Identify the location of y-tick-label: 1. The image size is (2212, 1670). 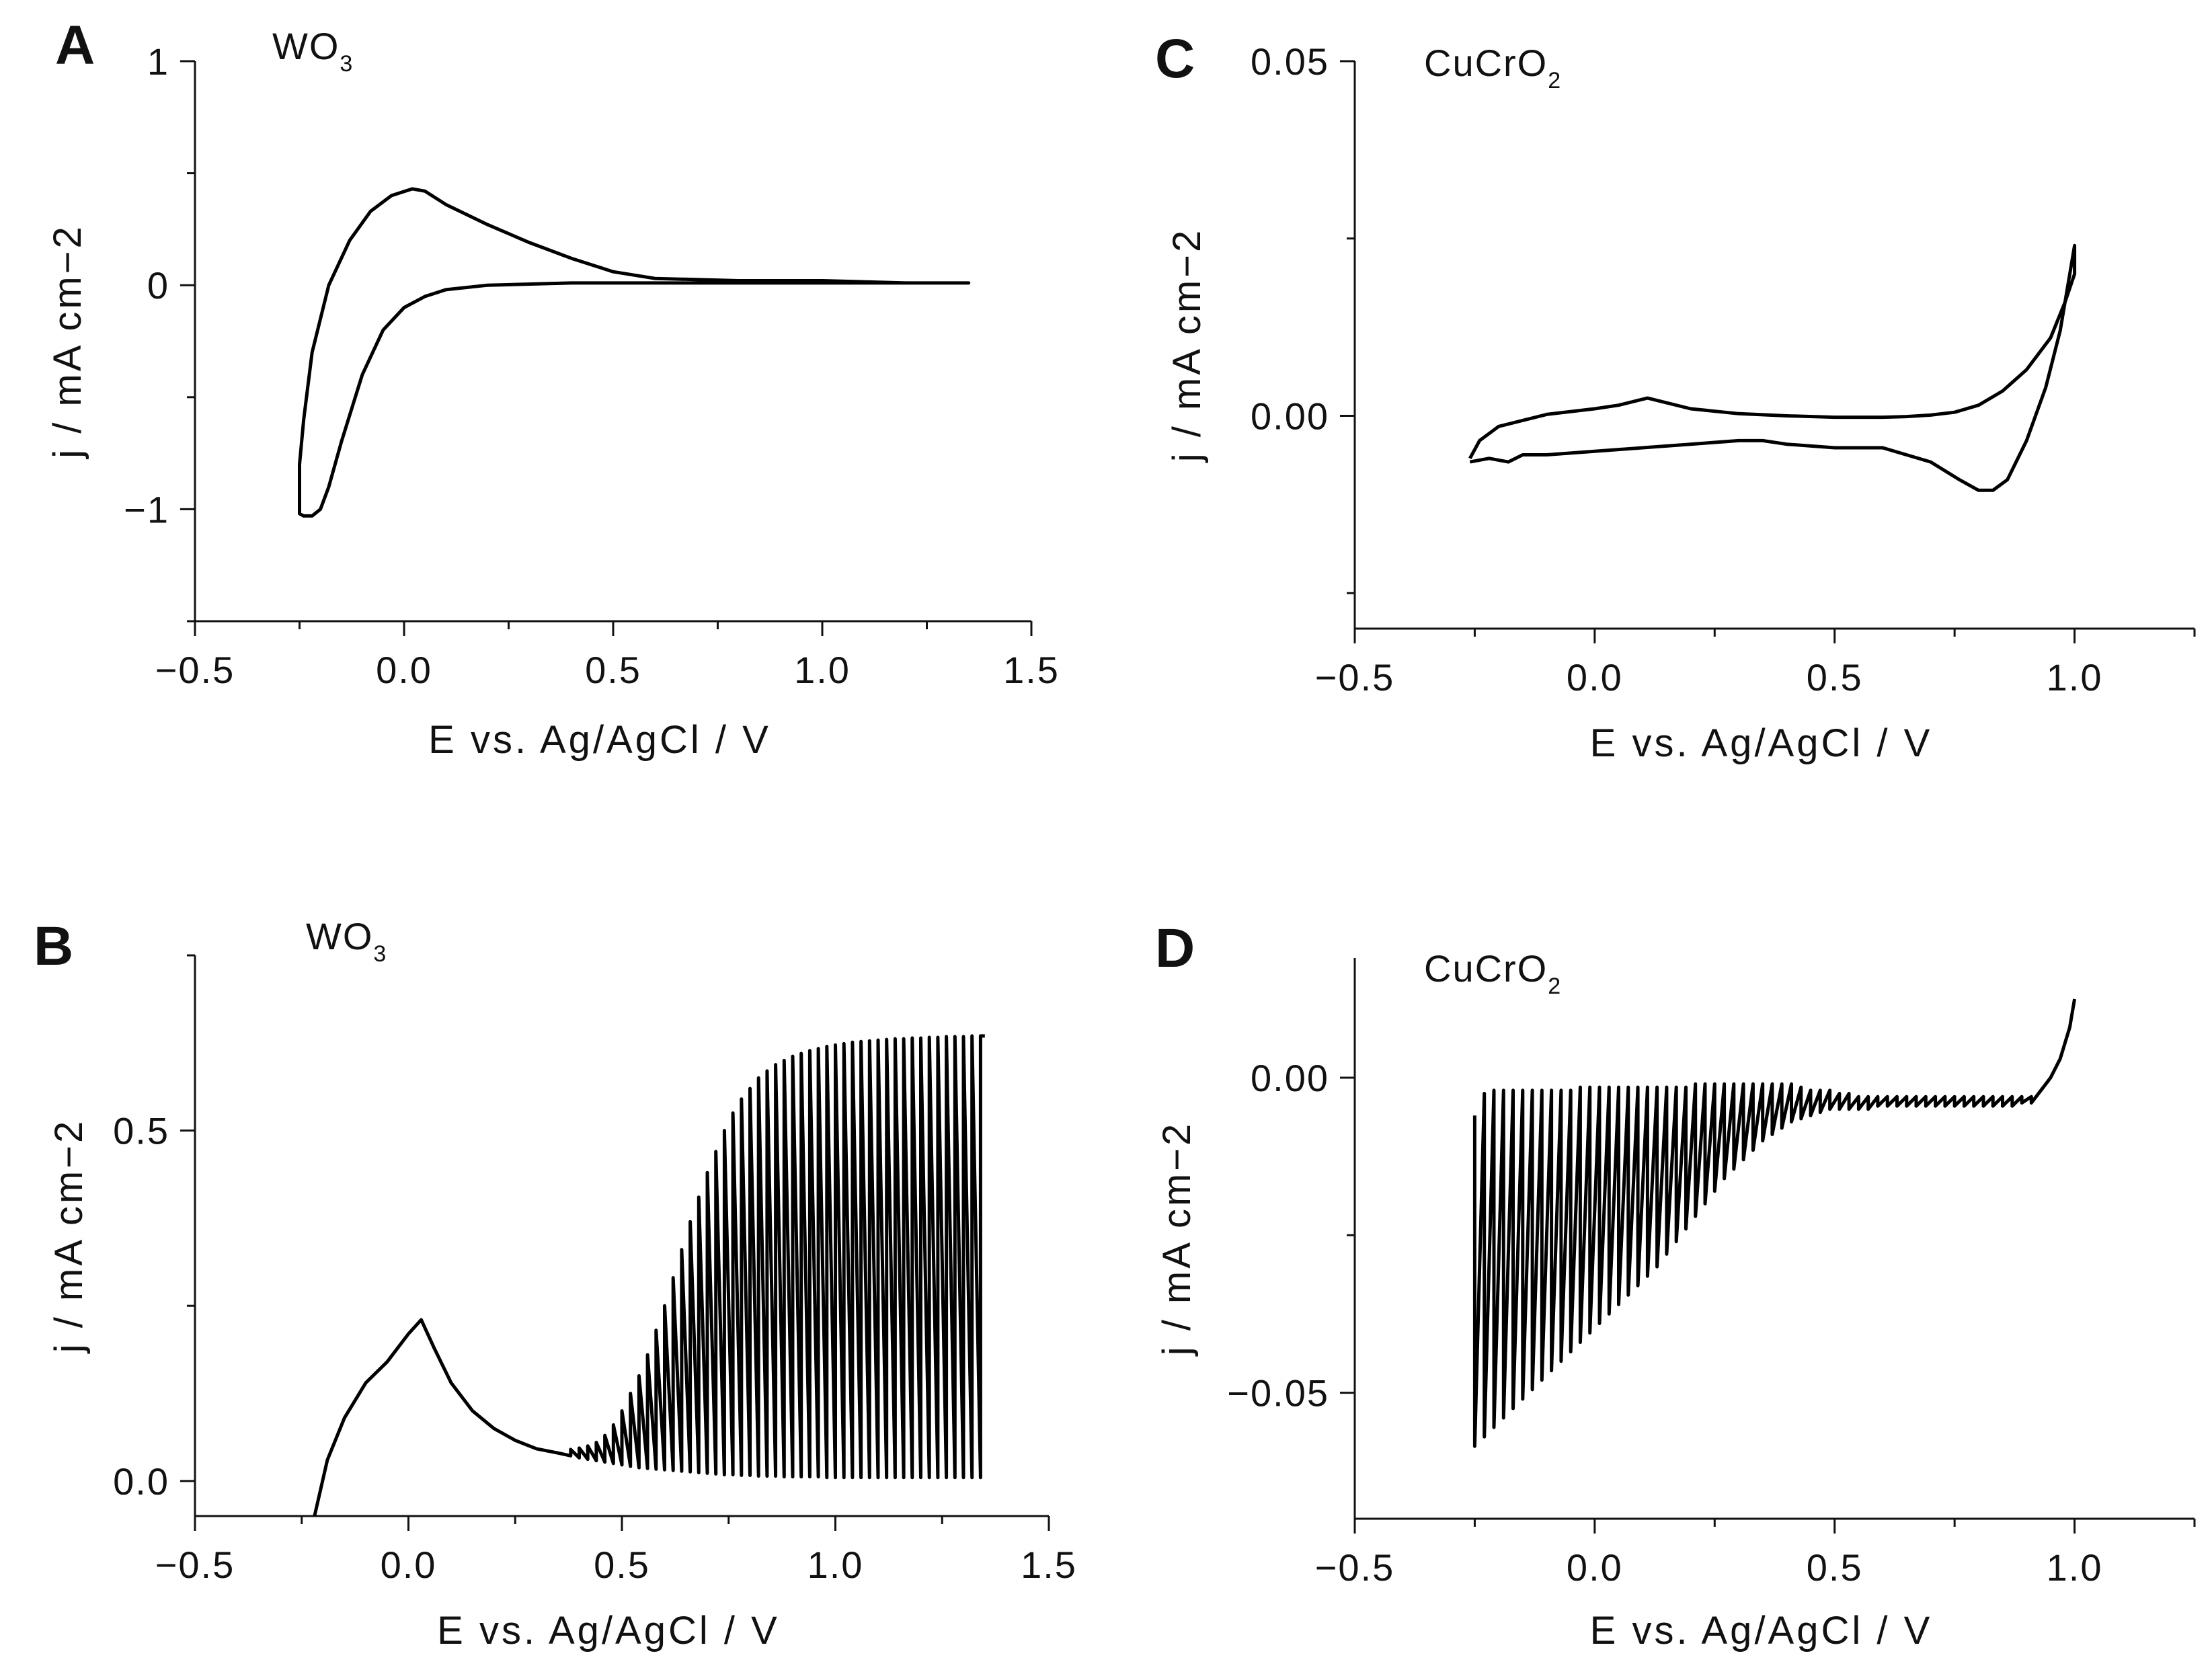
(158, 61).